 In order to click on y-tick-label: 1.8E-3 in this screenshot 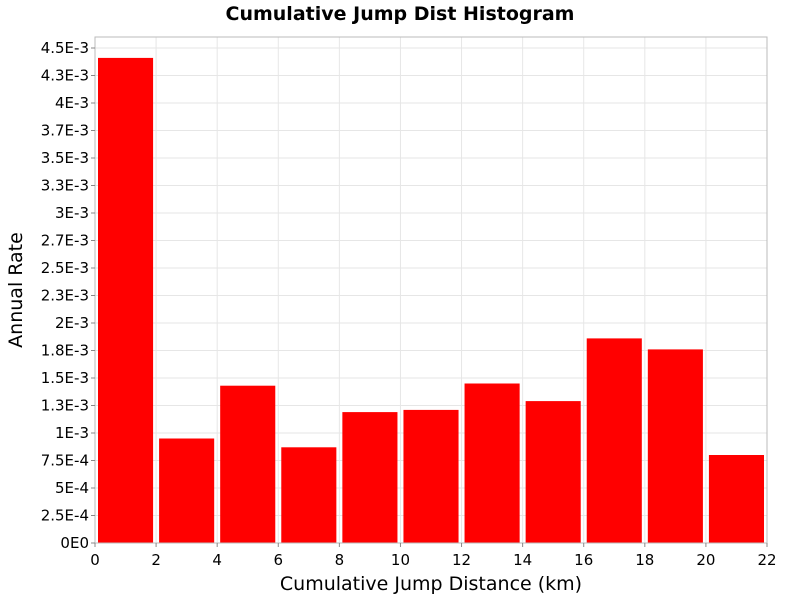, I will do `click(65, 351)`.